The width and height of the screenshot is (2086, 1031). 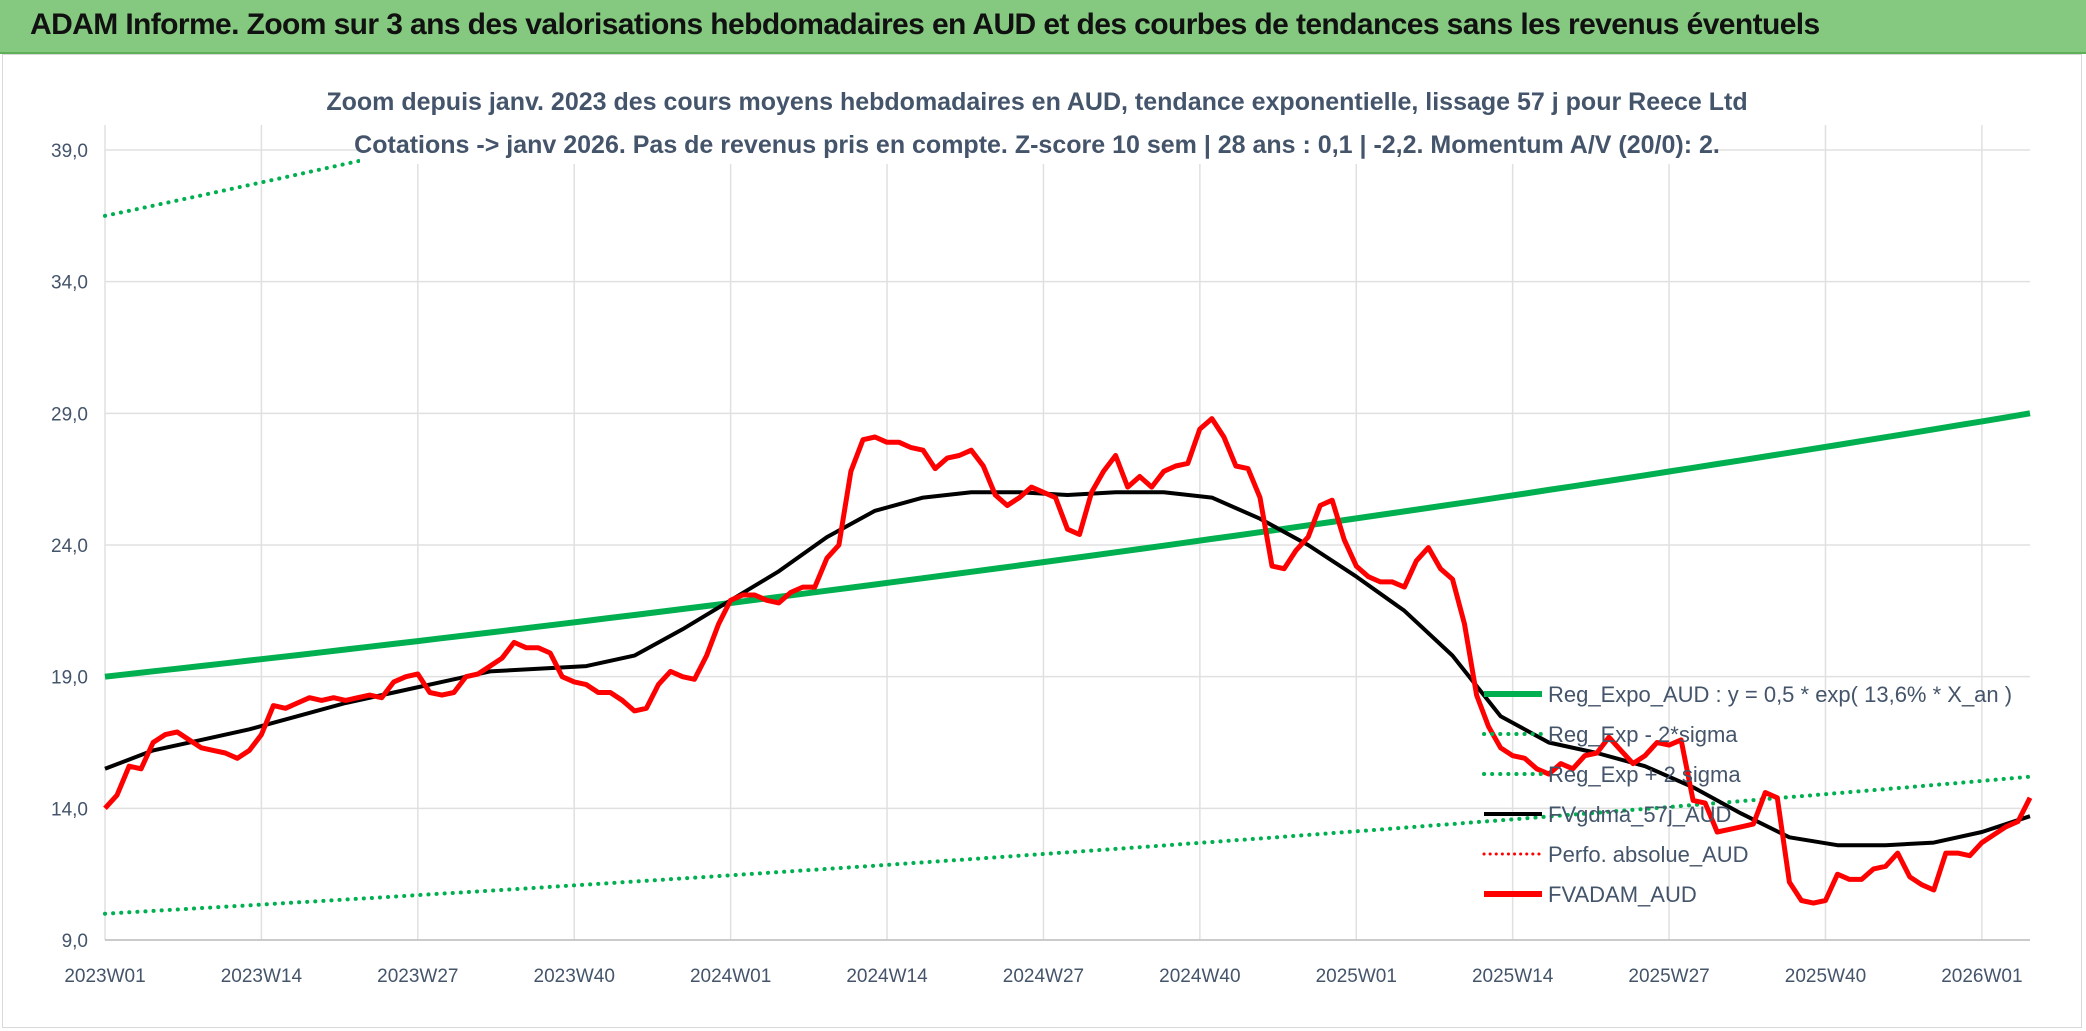 I want to click on y-tick-label: 9,0, so click(x=75, y=941).